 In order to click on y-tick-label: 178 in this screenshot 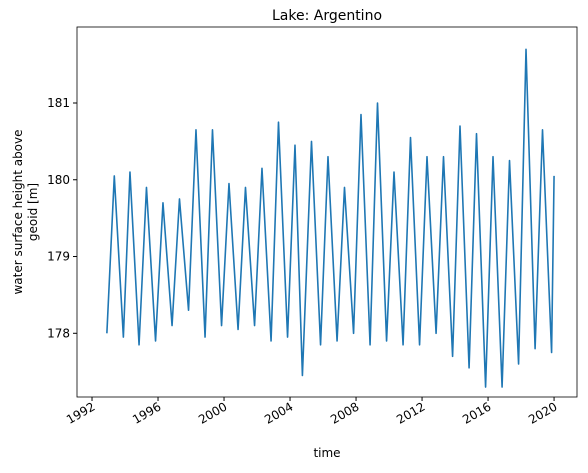, I will do `click(58, 333)`.